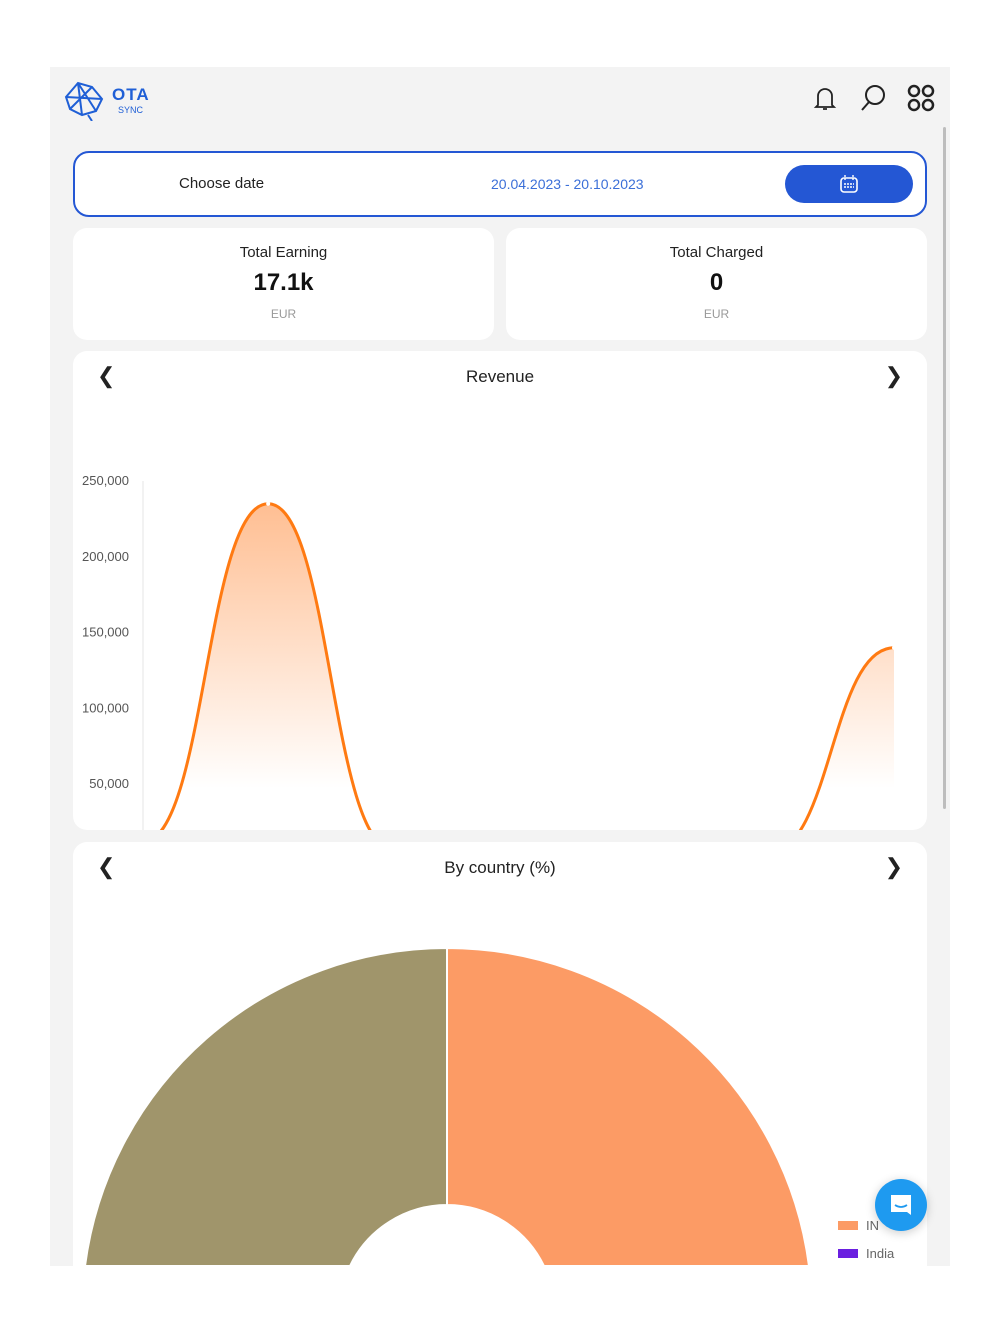  What do you see at coordinates (109, 783) in the screenshot?
I see `y-tick-label: 50,000` at bounding box center [109, 783].